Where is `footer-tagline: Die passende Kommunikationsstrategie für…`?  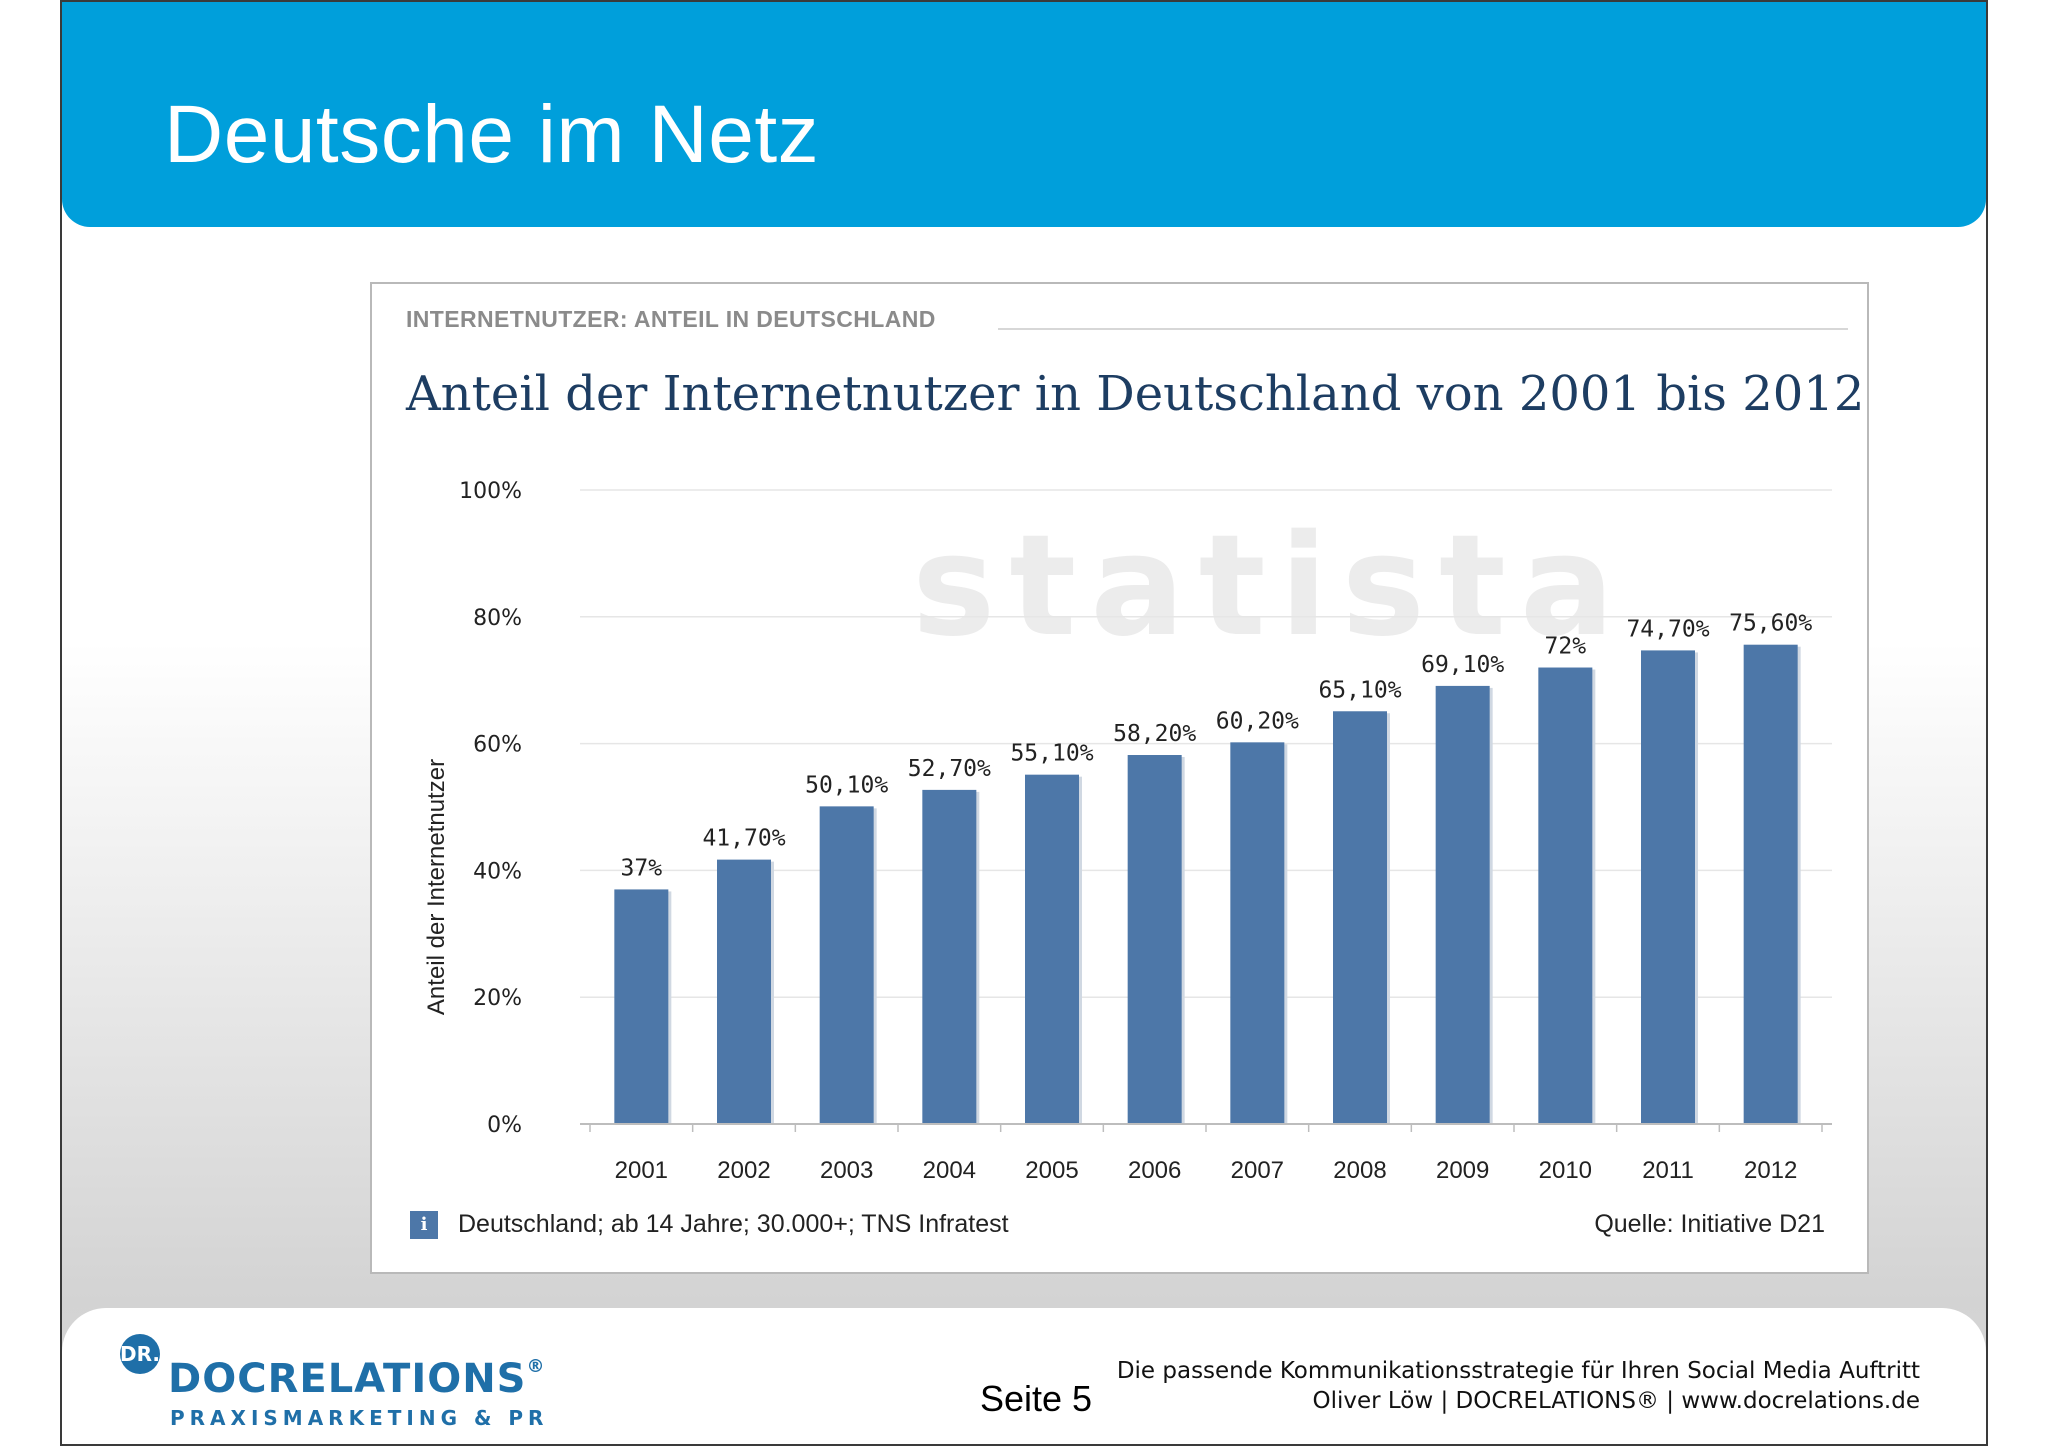 footer-tagline: Die passende Kommunikationsstrategie für… is located at coordinates (1518, 1371).